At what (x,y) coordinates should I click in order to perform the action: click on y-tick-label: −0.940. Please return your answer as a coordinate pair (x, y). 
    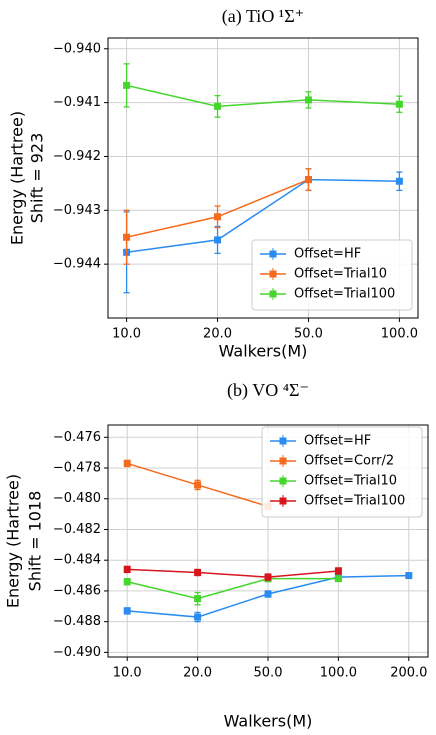
    Looking at the image, I should click on (77, 48).